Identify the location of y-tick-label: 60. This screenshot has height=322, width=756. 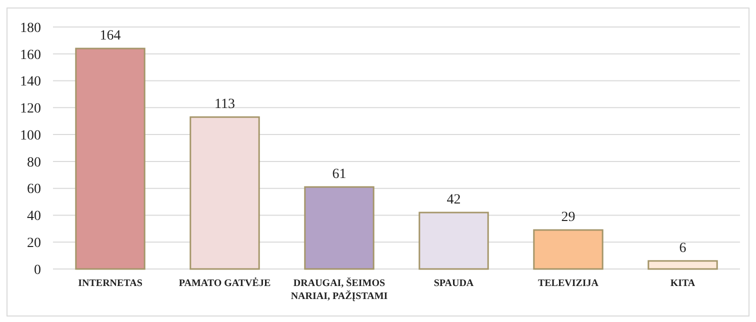
(34, 190).